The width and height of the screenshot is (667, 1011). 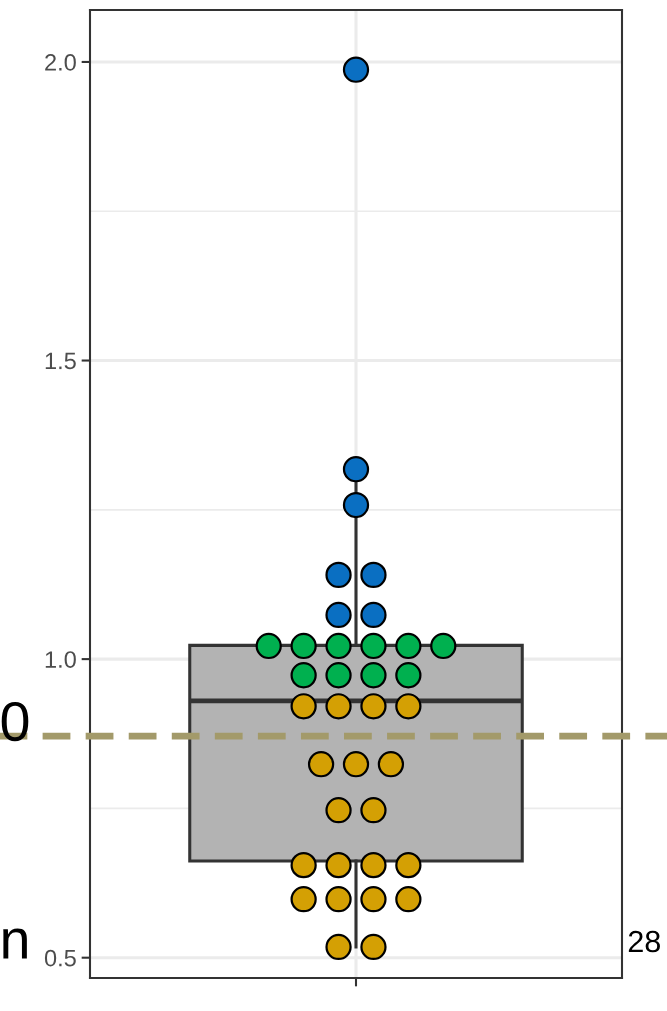 I want to click on text: 0, so click(x=15, y=721).